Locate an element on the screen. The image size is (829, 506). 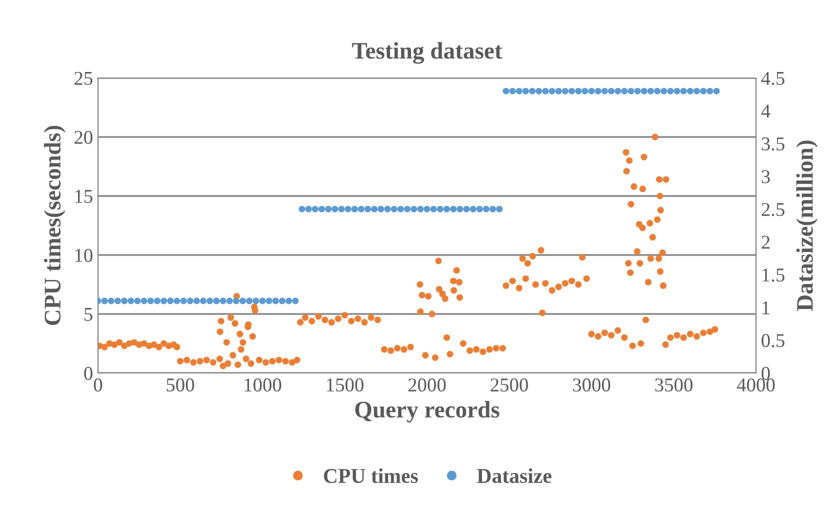
legend-label: Datasize is located at coordinates (514, 476).